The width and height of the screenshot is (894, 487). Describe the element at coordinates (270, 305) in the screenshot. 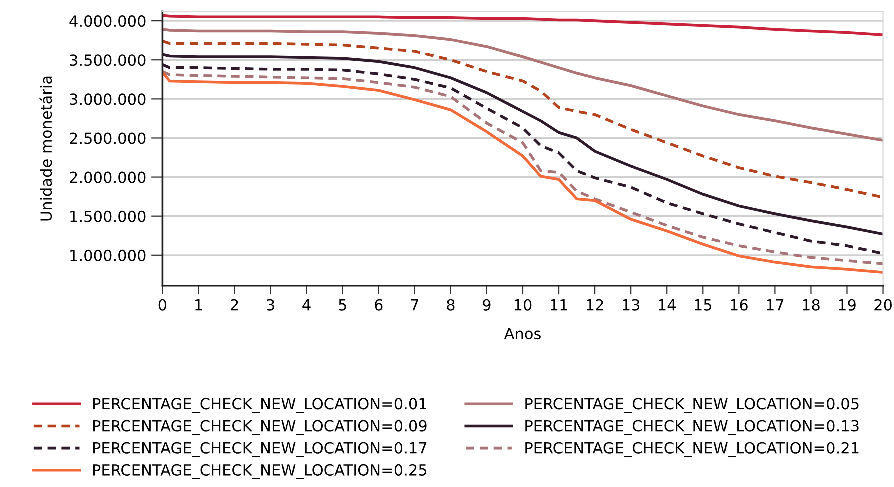

I see `x-tick-label: 3` at that location.